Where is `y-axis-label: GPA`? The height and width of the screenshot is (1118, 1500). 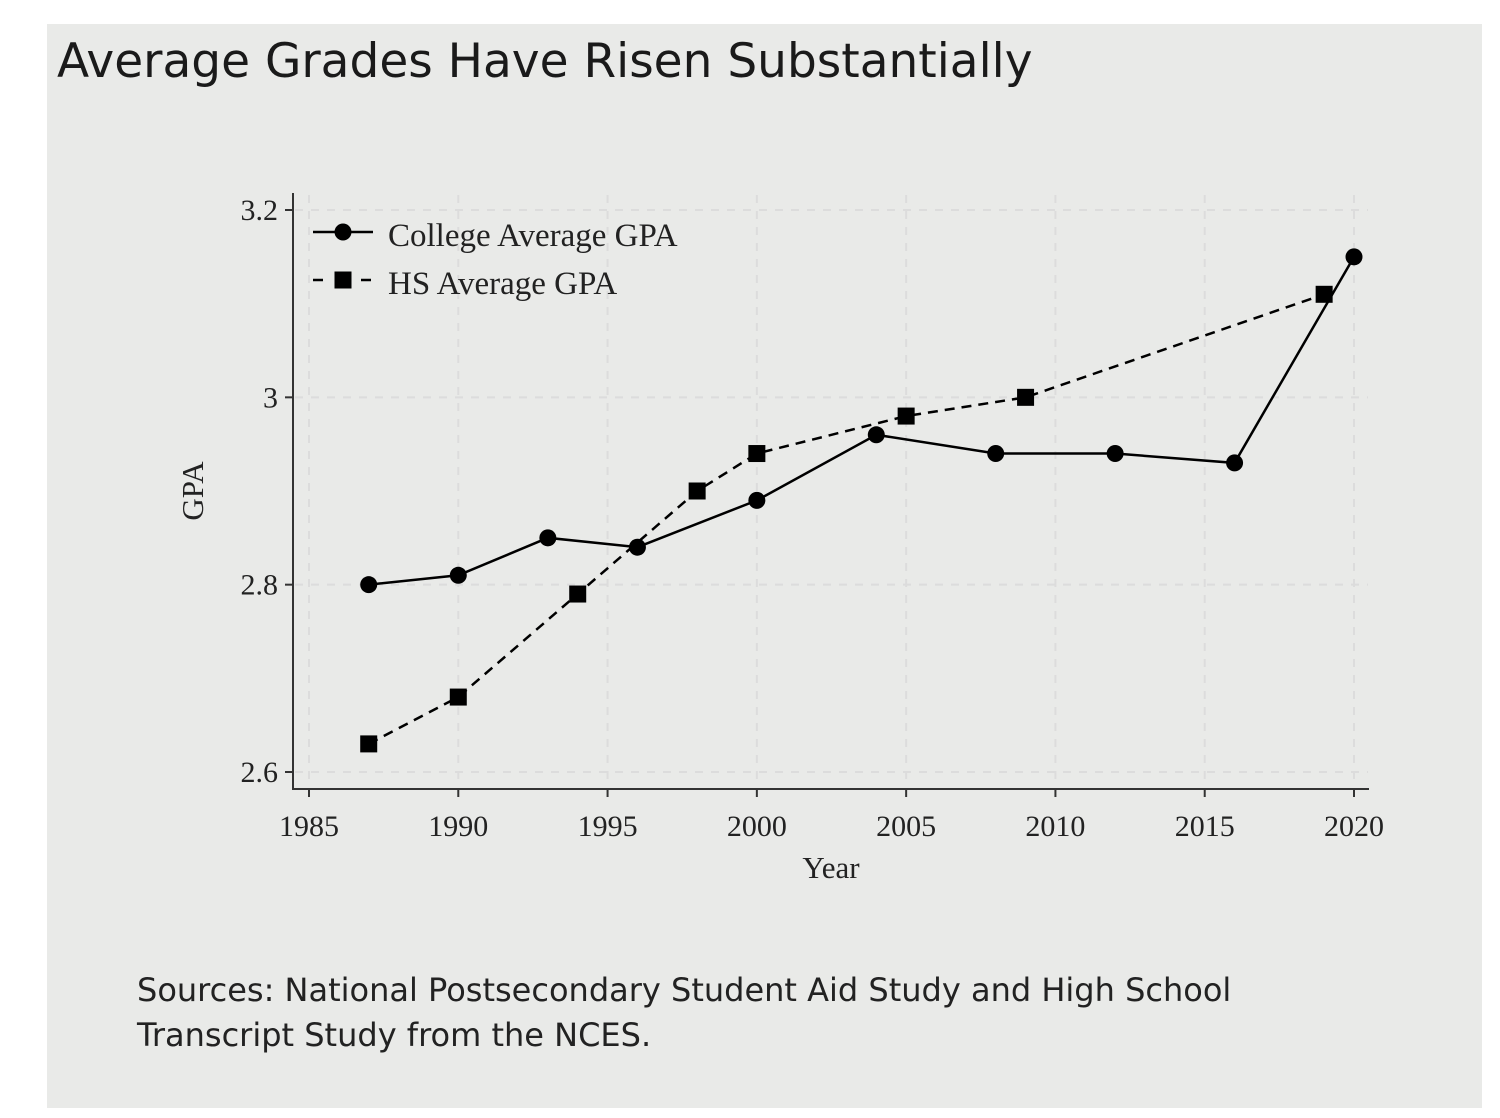 y-axis-label: GPA is located at coordinates (192, 491).